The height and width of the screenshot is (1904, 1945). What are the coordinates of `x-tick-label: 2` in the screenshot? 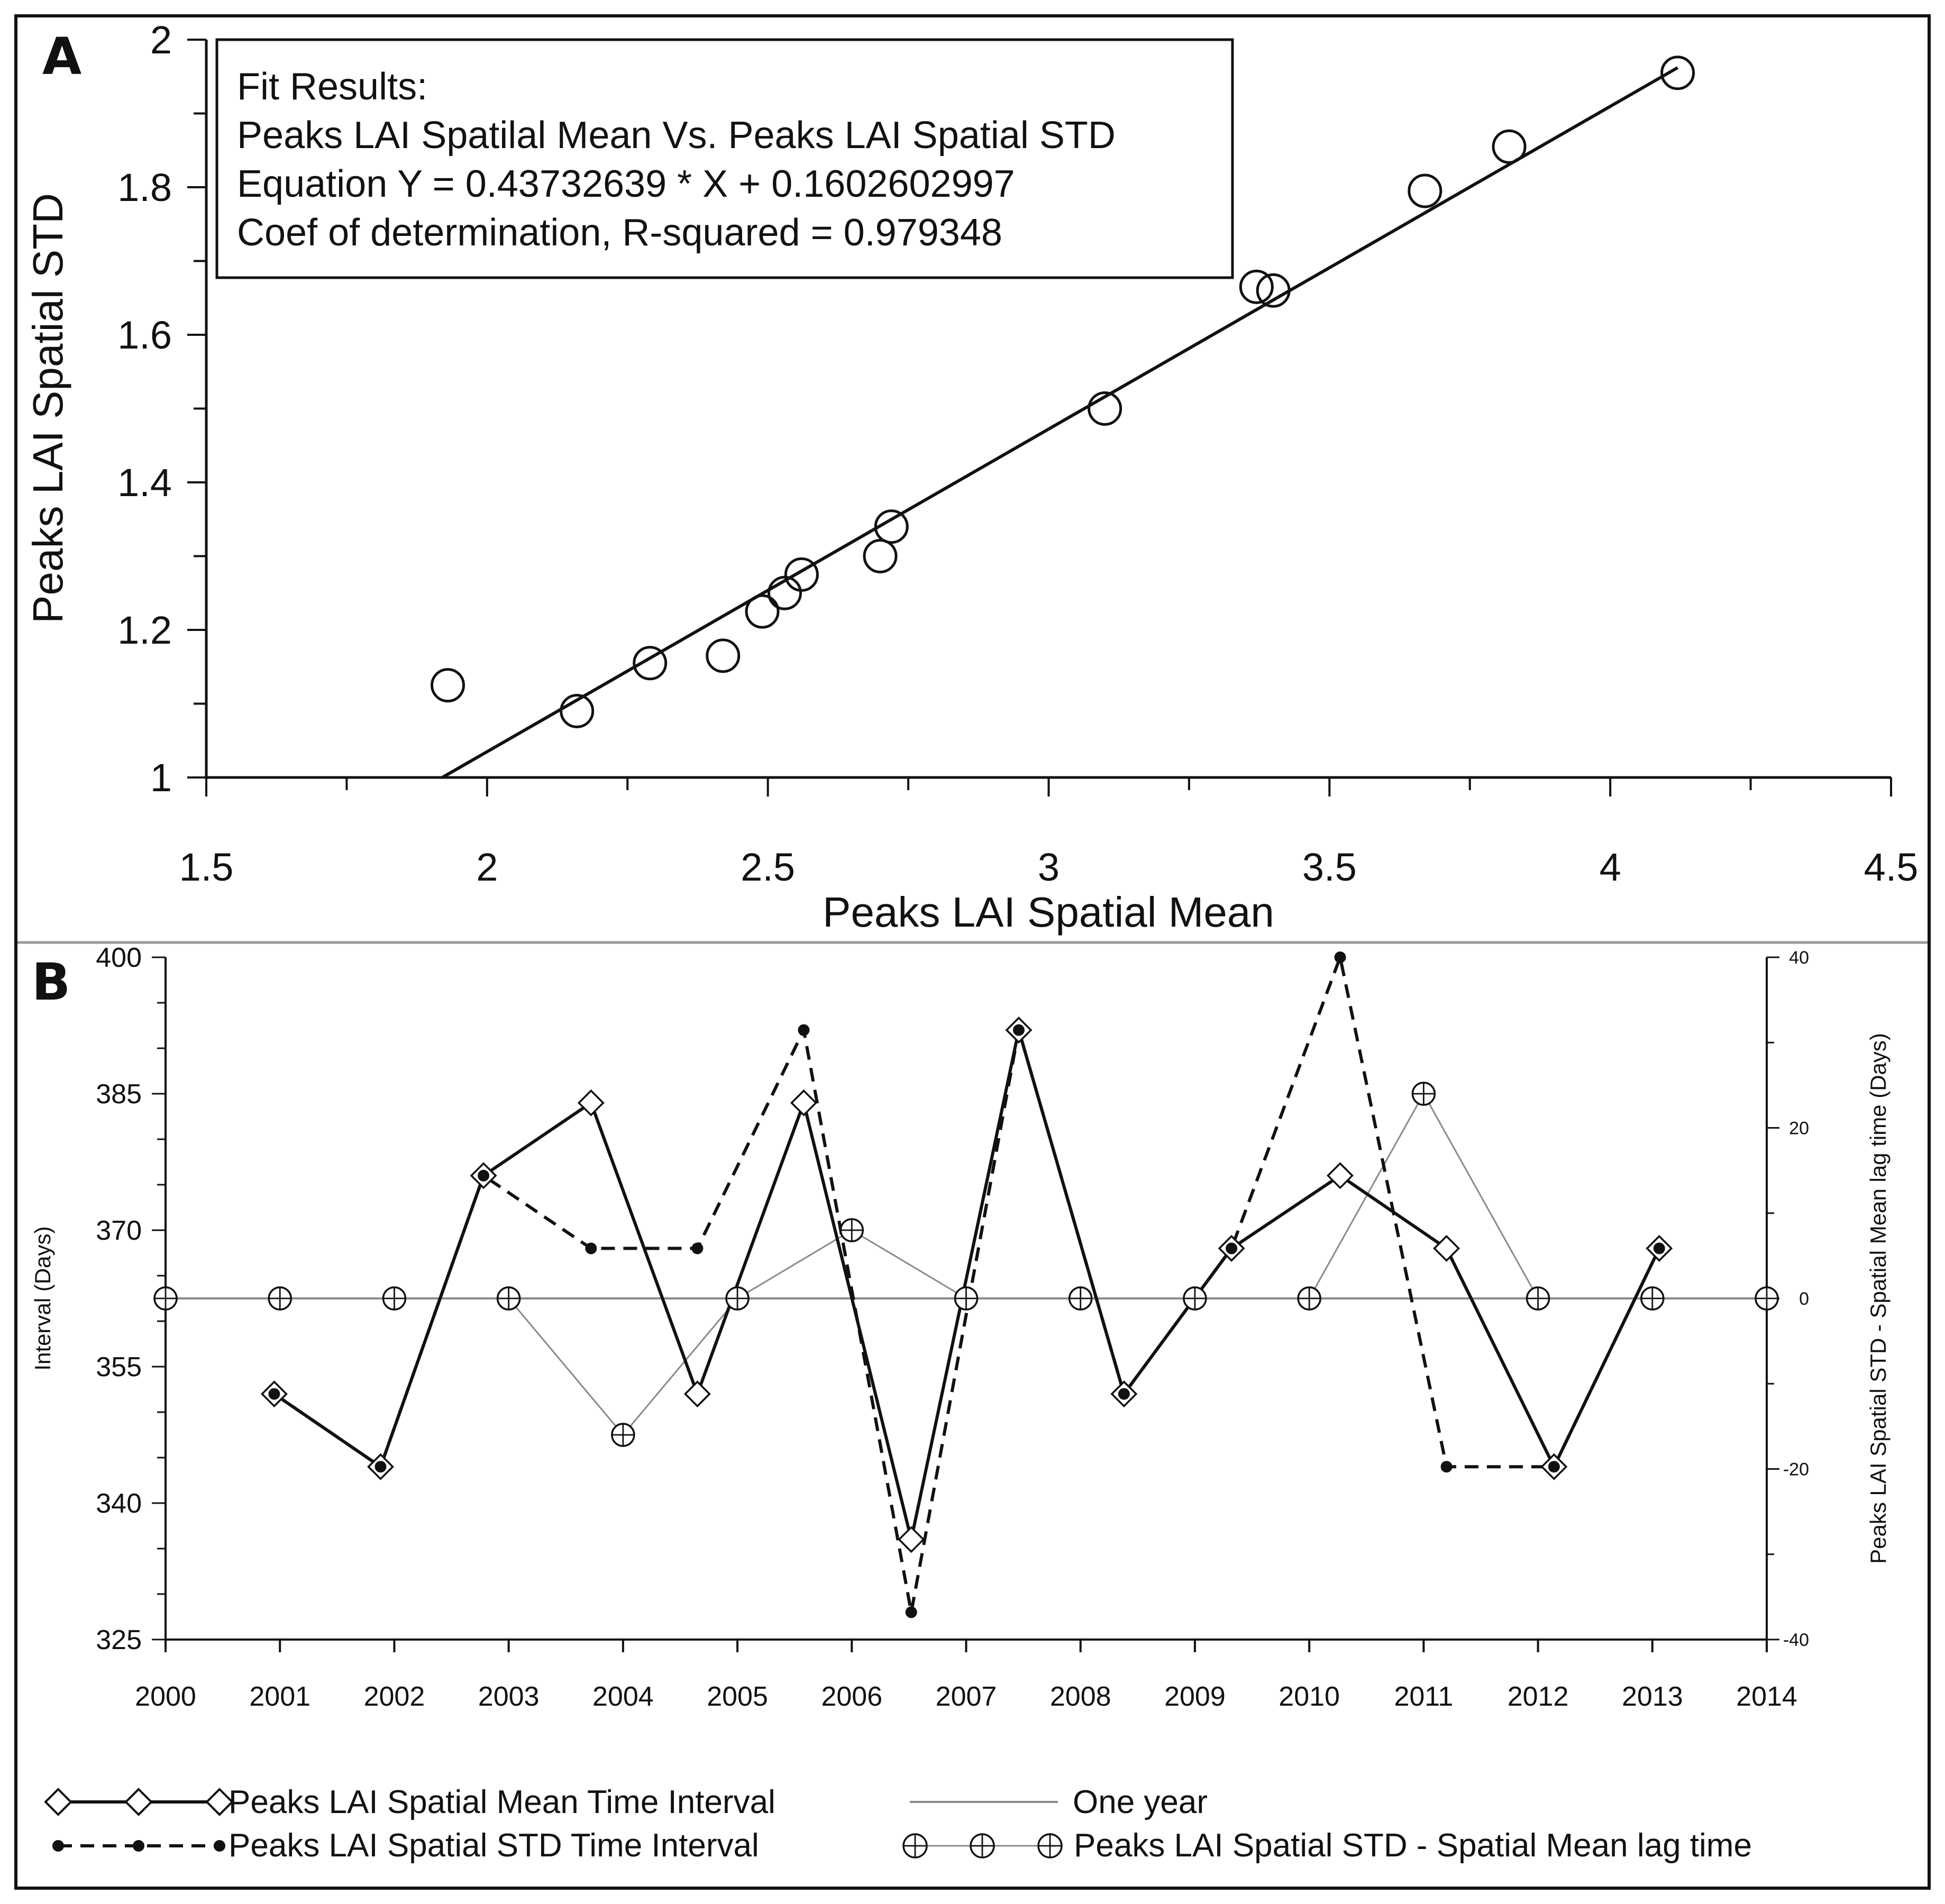 It's located at (487, 867).